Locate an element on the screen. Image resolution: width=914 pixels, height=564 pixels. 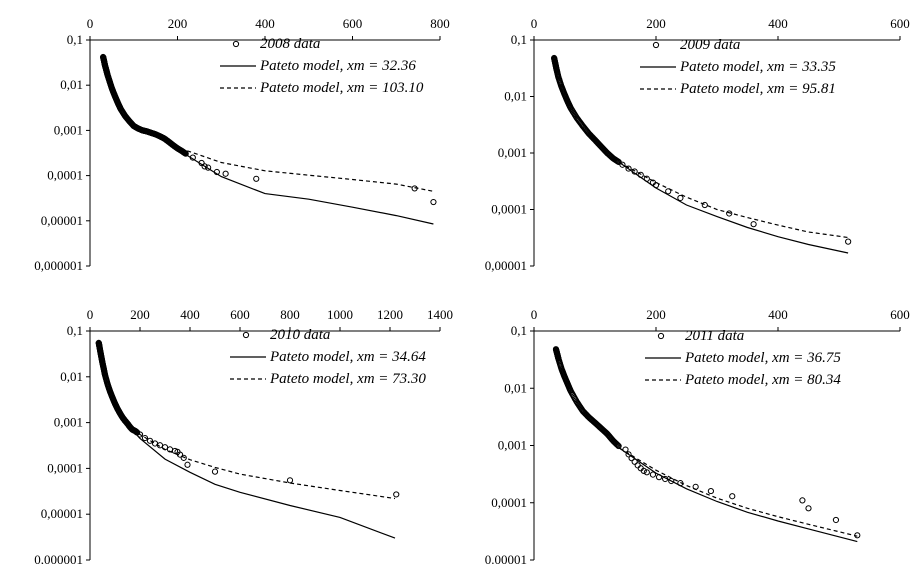
legend-label: Pateto model, xm = 80.34 is located at coordinates (762, 380).